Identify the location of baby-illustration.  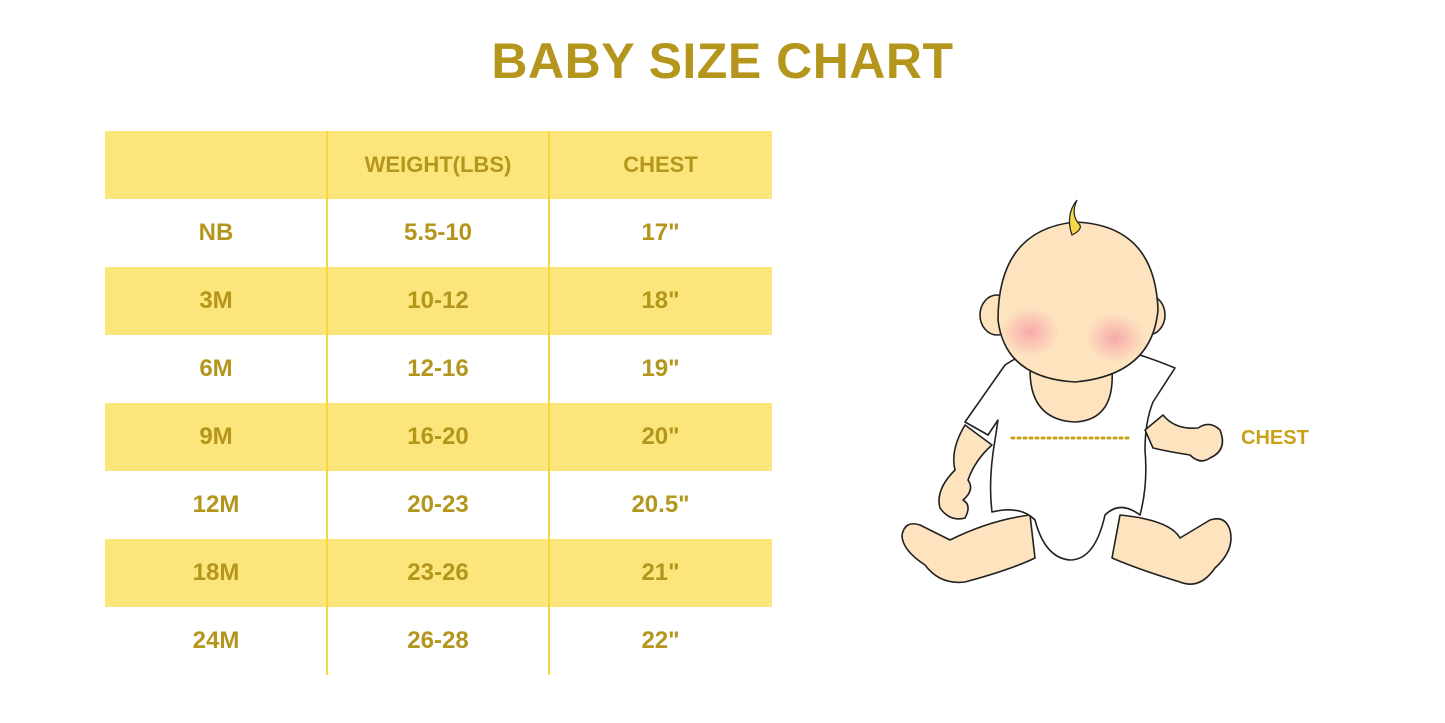
(1066, 392).